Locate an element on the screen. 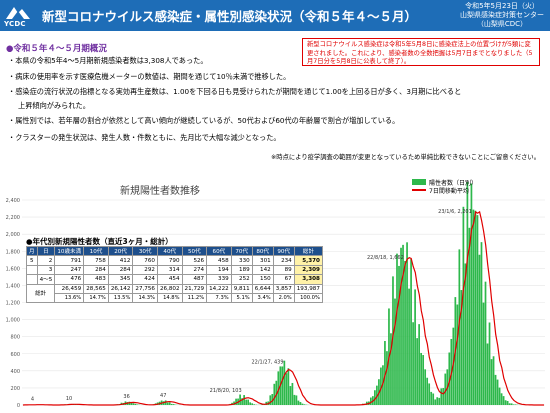  mountain-icon is located at coordinates (18, 13).